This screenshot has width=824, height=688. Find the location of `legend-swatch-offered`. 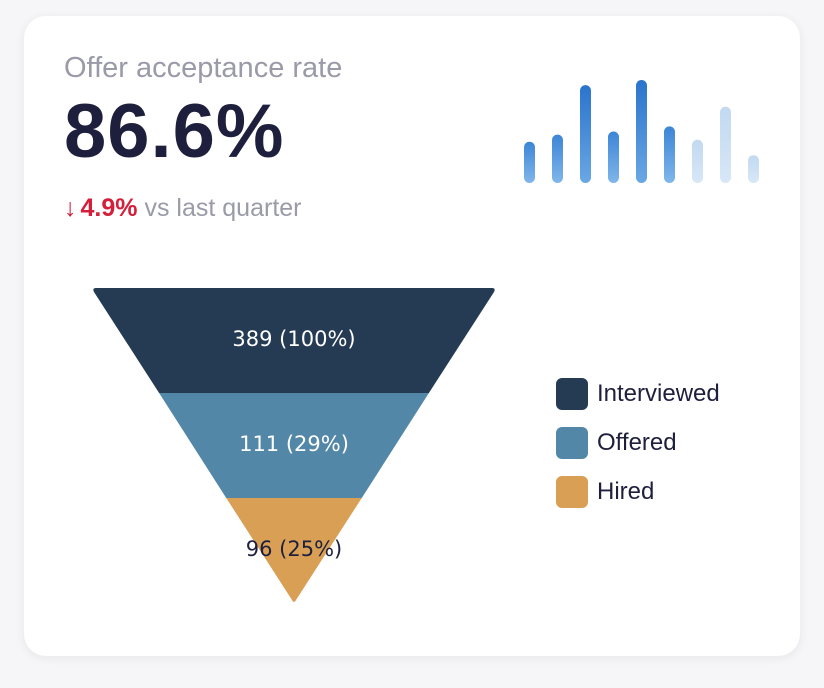

legend-swatch-offered is located at coordinates (572, 443).